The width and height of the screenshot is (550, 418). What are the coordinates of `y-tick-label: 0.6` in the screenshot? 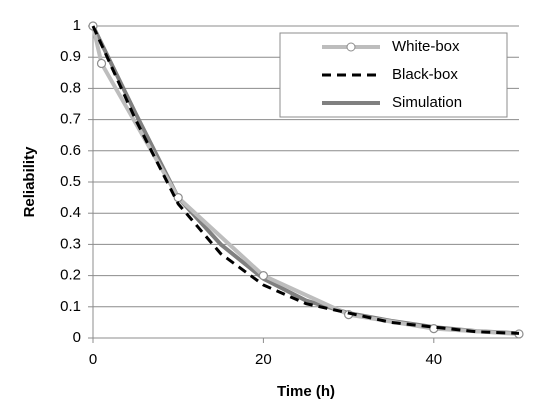 It's located at (70, 150).